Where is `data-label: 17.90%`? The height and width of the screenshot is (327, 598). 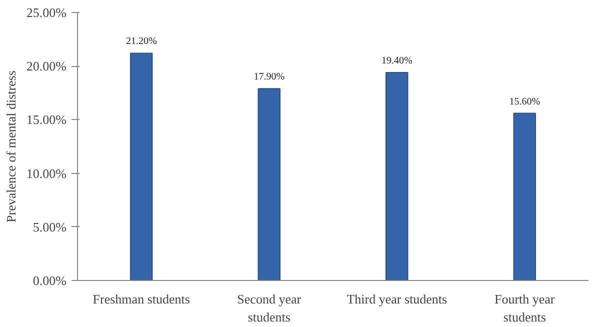
data-label: 17.90% is located at coordinates (269, 77).